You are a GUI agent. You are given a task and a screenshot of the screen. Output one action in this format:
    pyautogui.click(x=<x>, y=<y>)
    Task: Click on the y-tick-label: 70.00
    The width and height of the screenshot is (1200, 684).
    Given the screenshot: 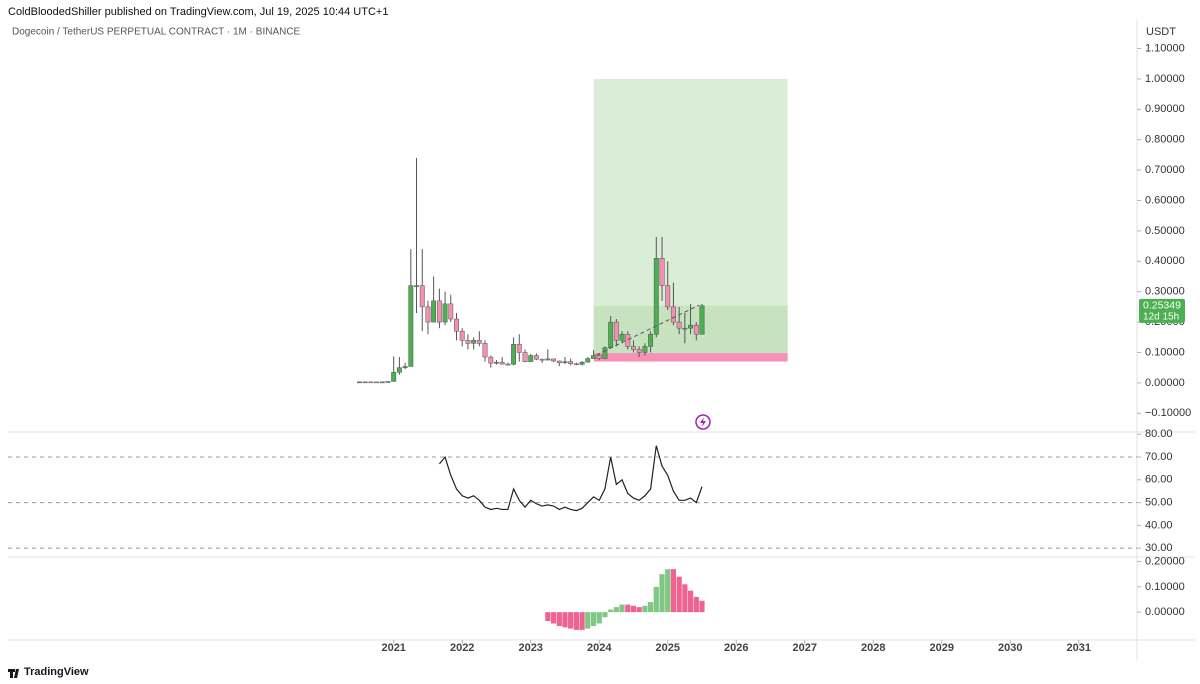 What is the action you would take?
    pyautogui.click(x=1159, y=457)
    